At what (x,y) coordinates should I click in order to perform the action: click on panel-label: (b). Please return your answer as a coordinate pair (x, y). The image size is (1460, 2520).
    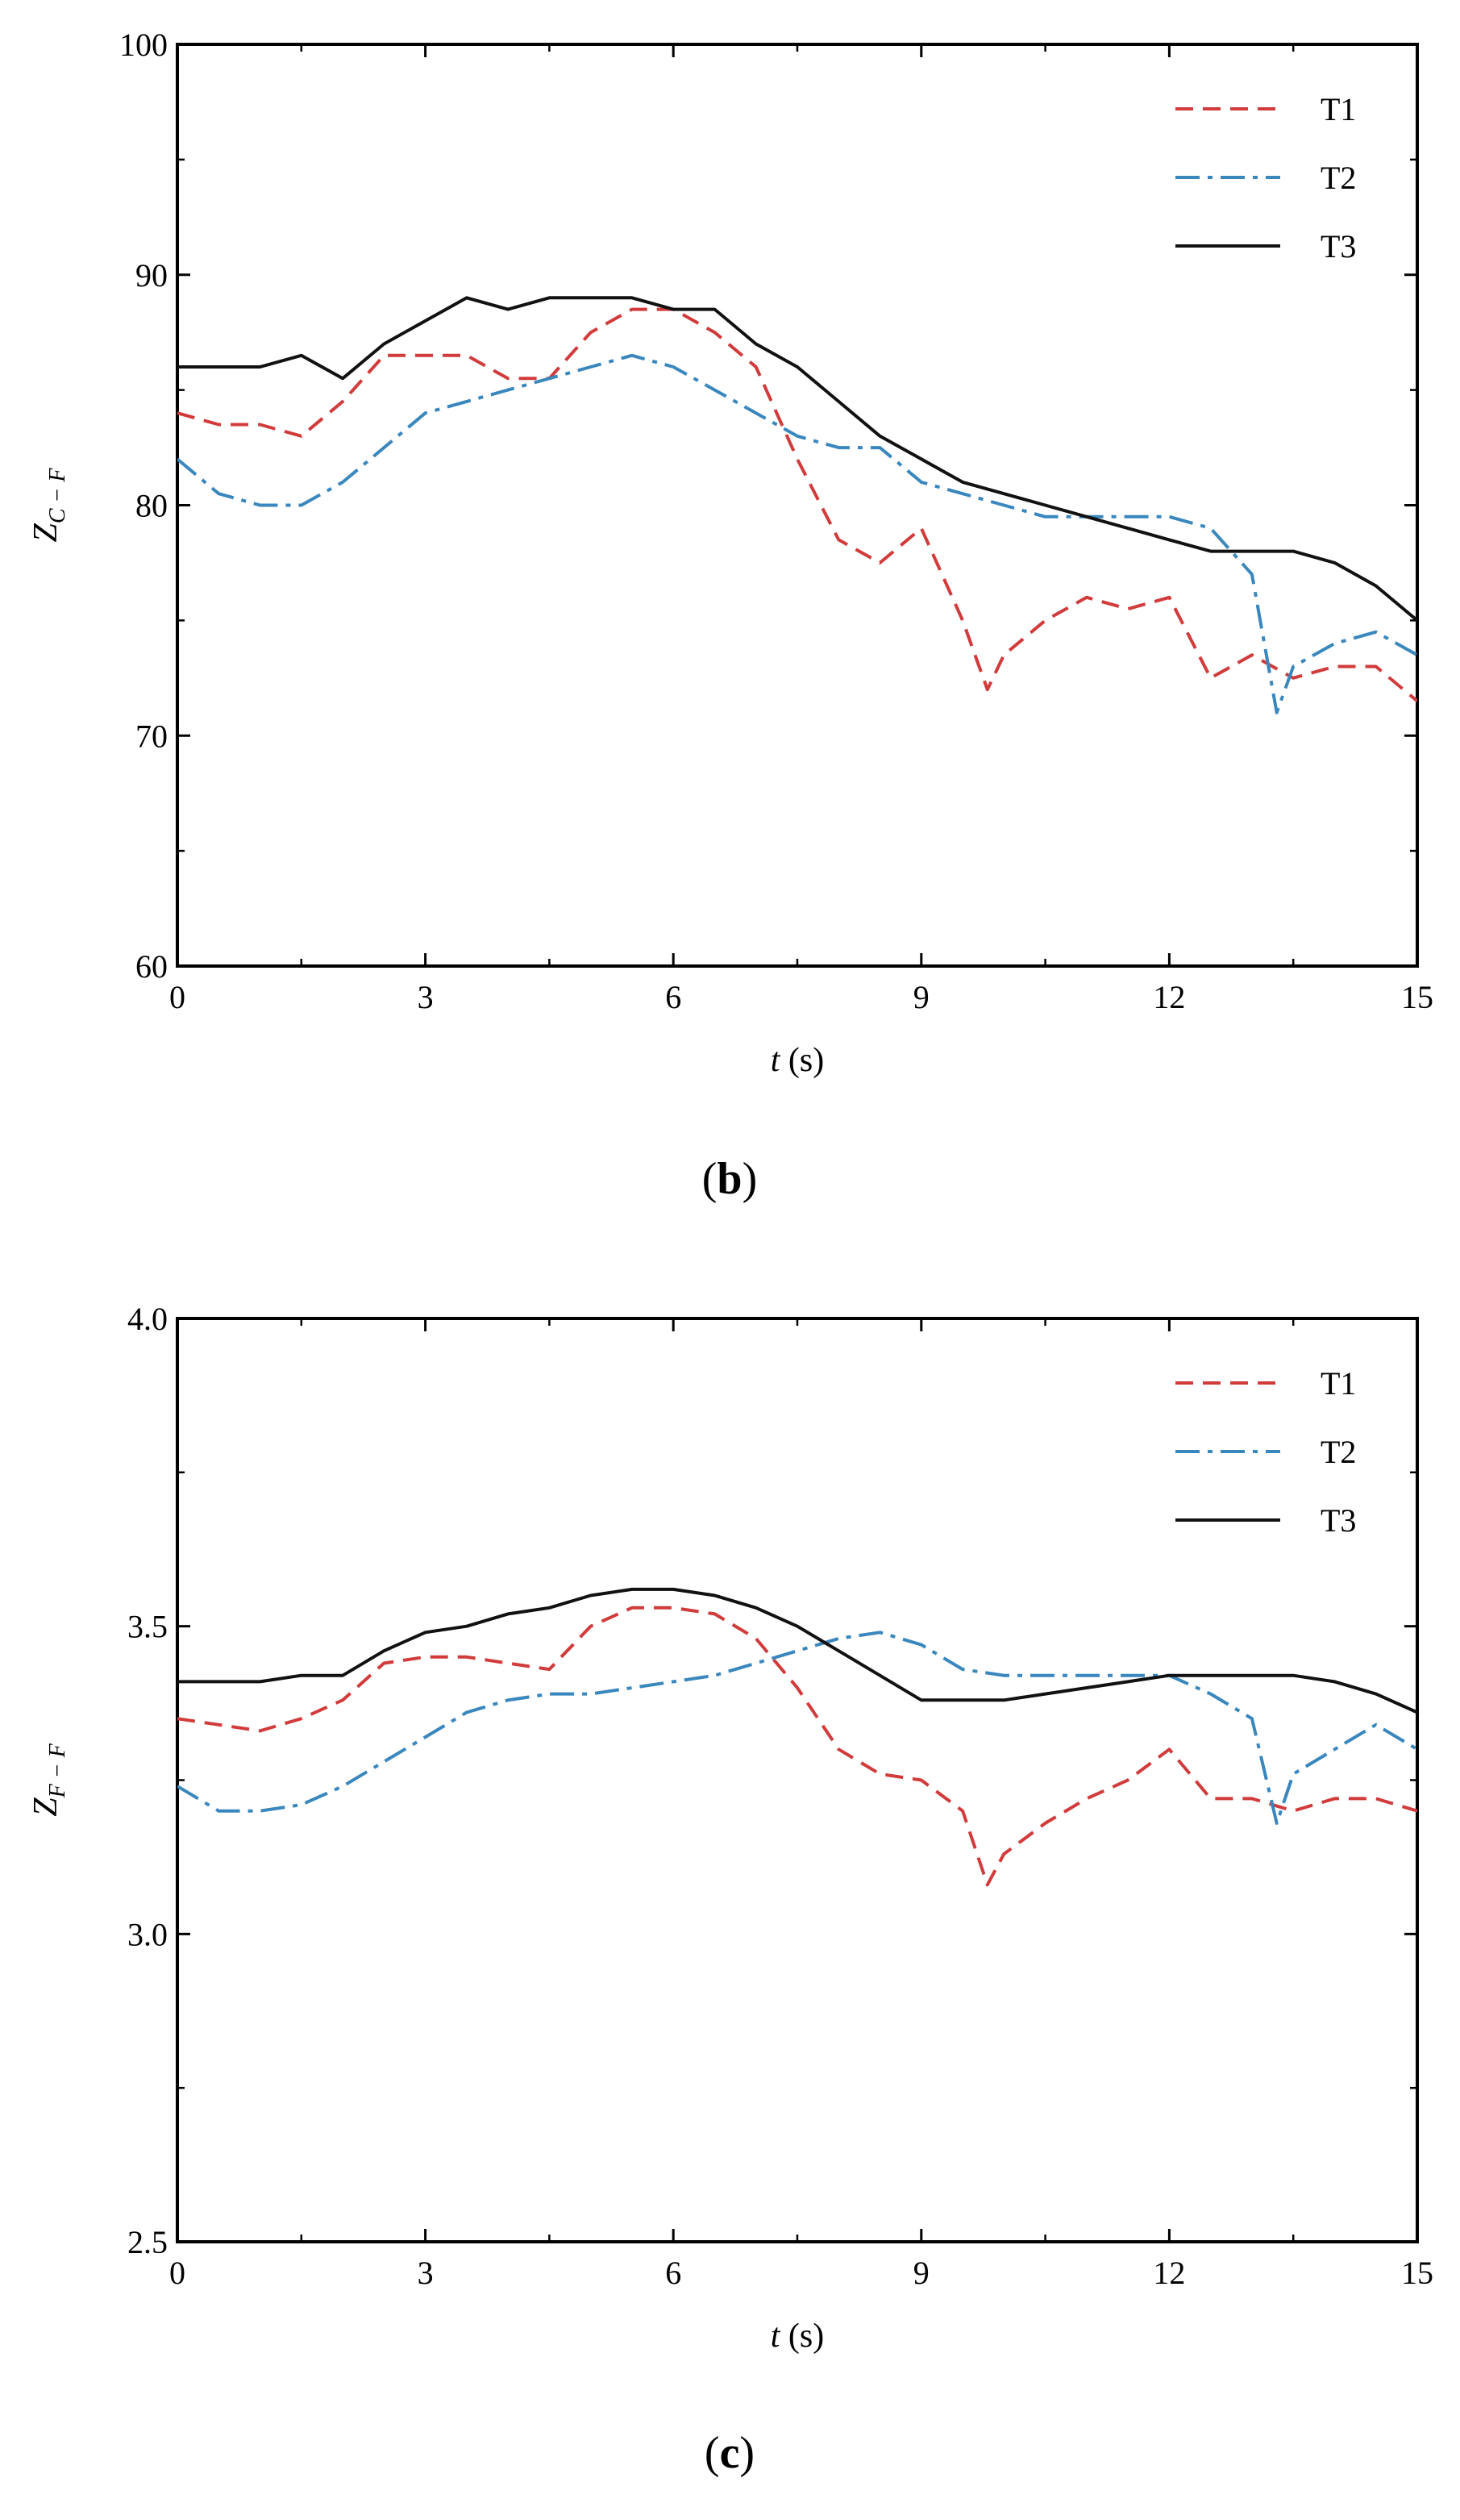
    Looking at the image, I should click on (729, 1179).